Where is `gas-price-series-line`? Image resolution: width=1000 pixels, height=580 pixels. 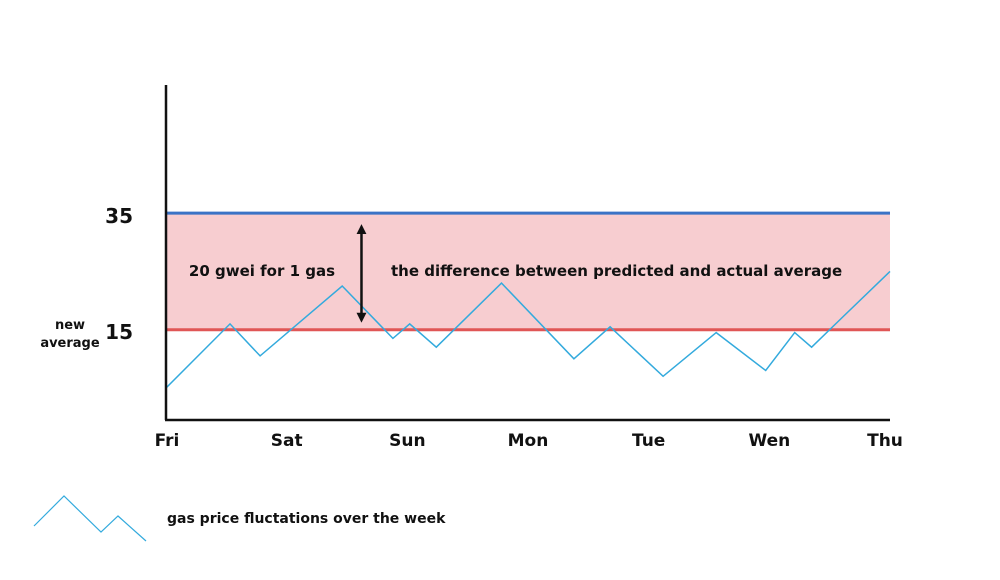 gas-price-series-line is located at coordinates (528, 329).